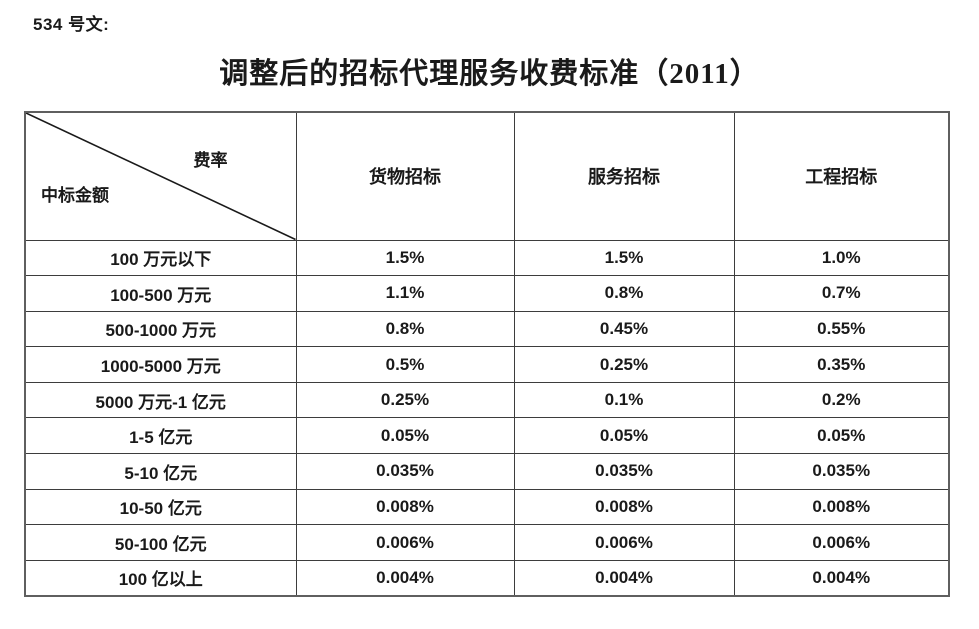 The height and width of the screenshot is (629, 979). I want to click on table-row: 100 万元以下 1.5% 1.5% 1.0%, so click(487, 258).